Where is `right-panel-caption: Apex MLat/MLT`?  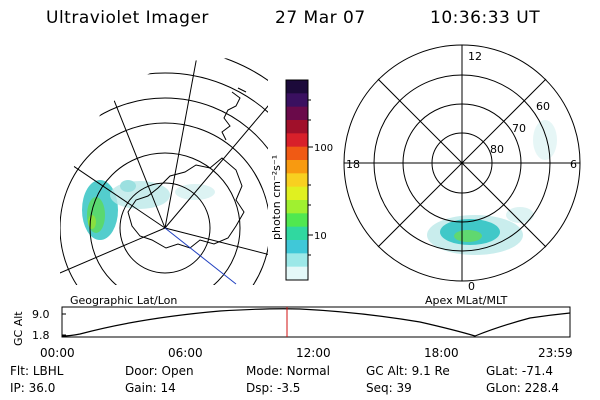 right-panel-caption: Apex MLat/MLT is located at coordinates (466, 300).